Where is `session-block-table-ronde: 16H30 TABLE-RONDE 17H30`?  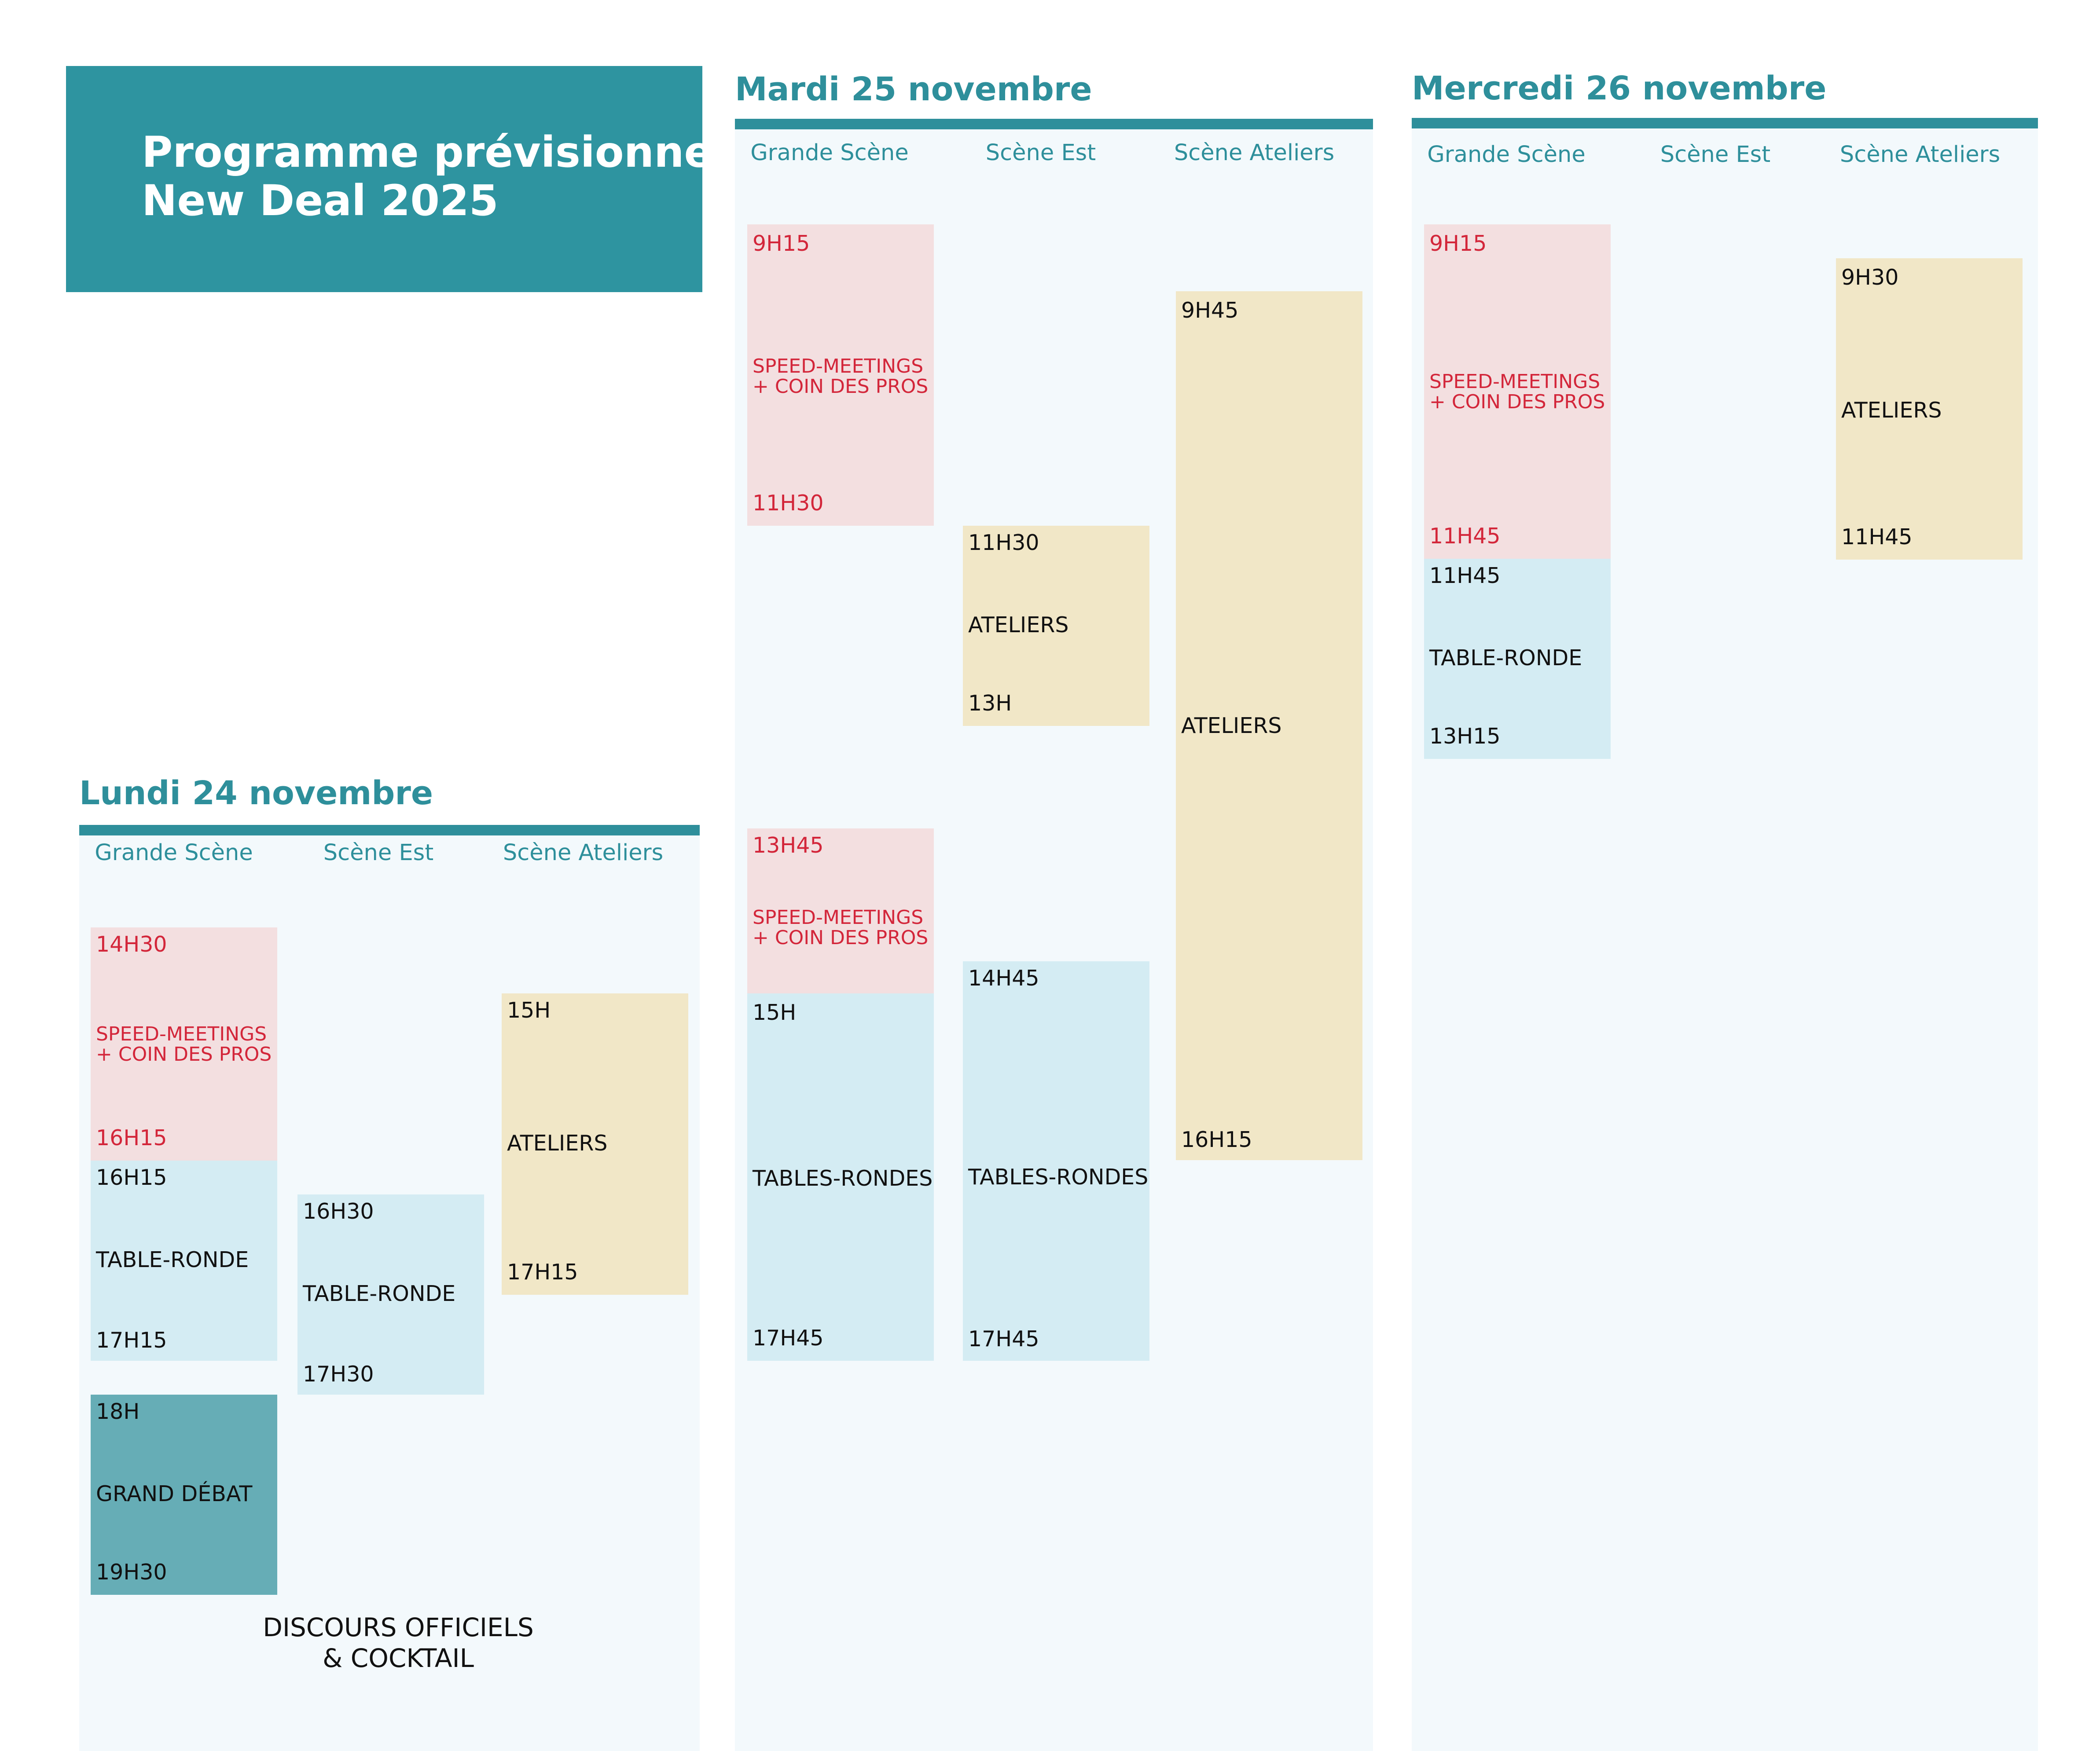
session-block-table-ronde: 16H30 TABLE-RONDE 17H30 is located at coordinates (391, 1294).